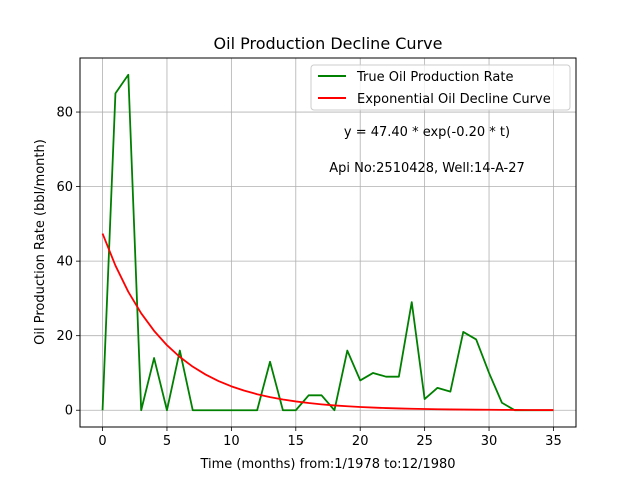 The width and height of the screenshot is (640, 480). What do you see at coordinates (328, 43) in the screenshot?
I see `chart-title: Oil Production Decline Curve` at bounding box center [328, 43].